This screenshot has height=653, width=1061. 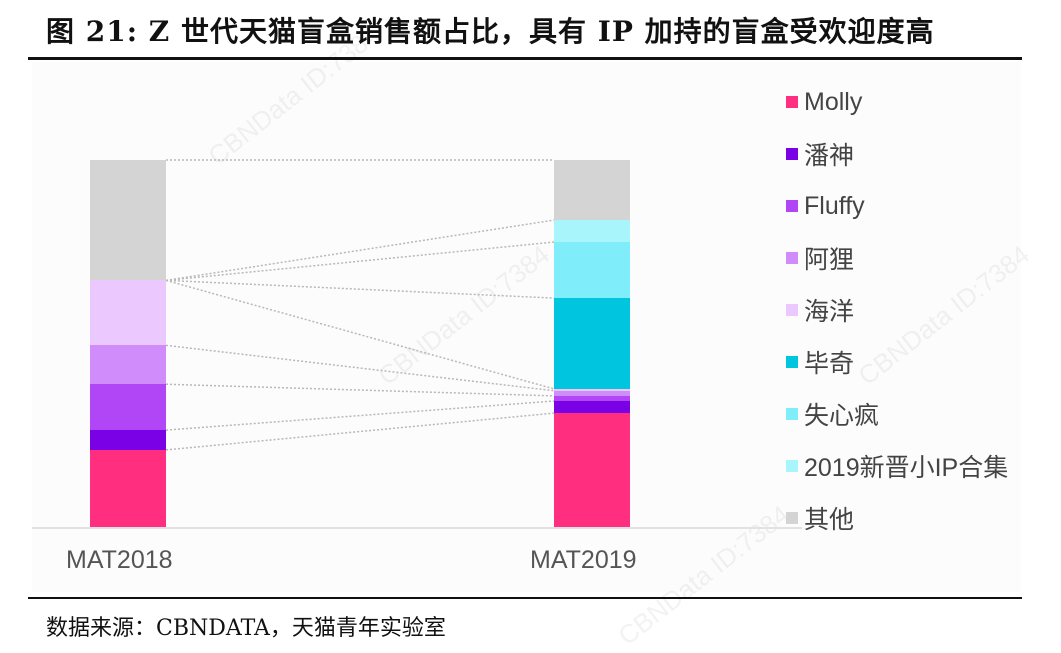 What do you see at coordinates (842, 416) in the screenshot?
I see `legend-label: 失心疯` at bounding box center [842, 416].